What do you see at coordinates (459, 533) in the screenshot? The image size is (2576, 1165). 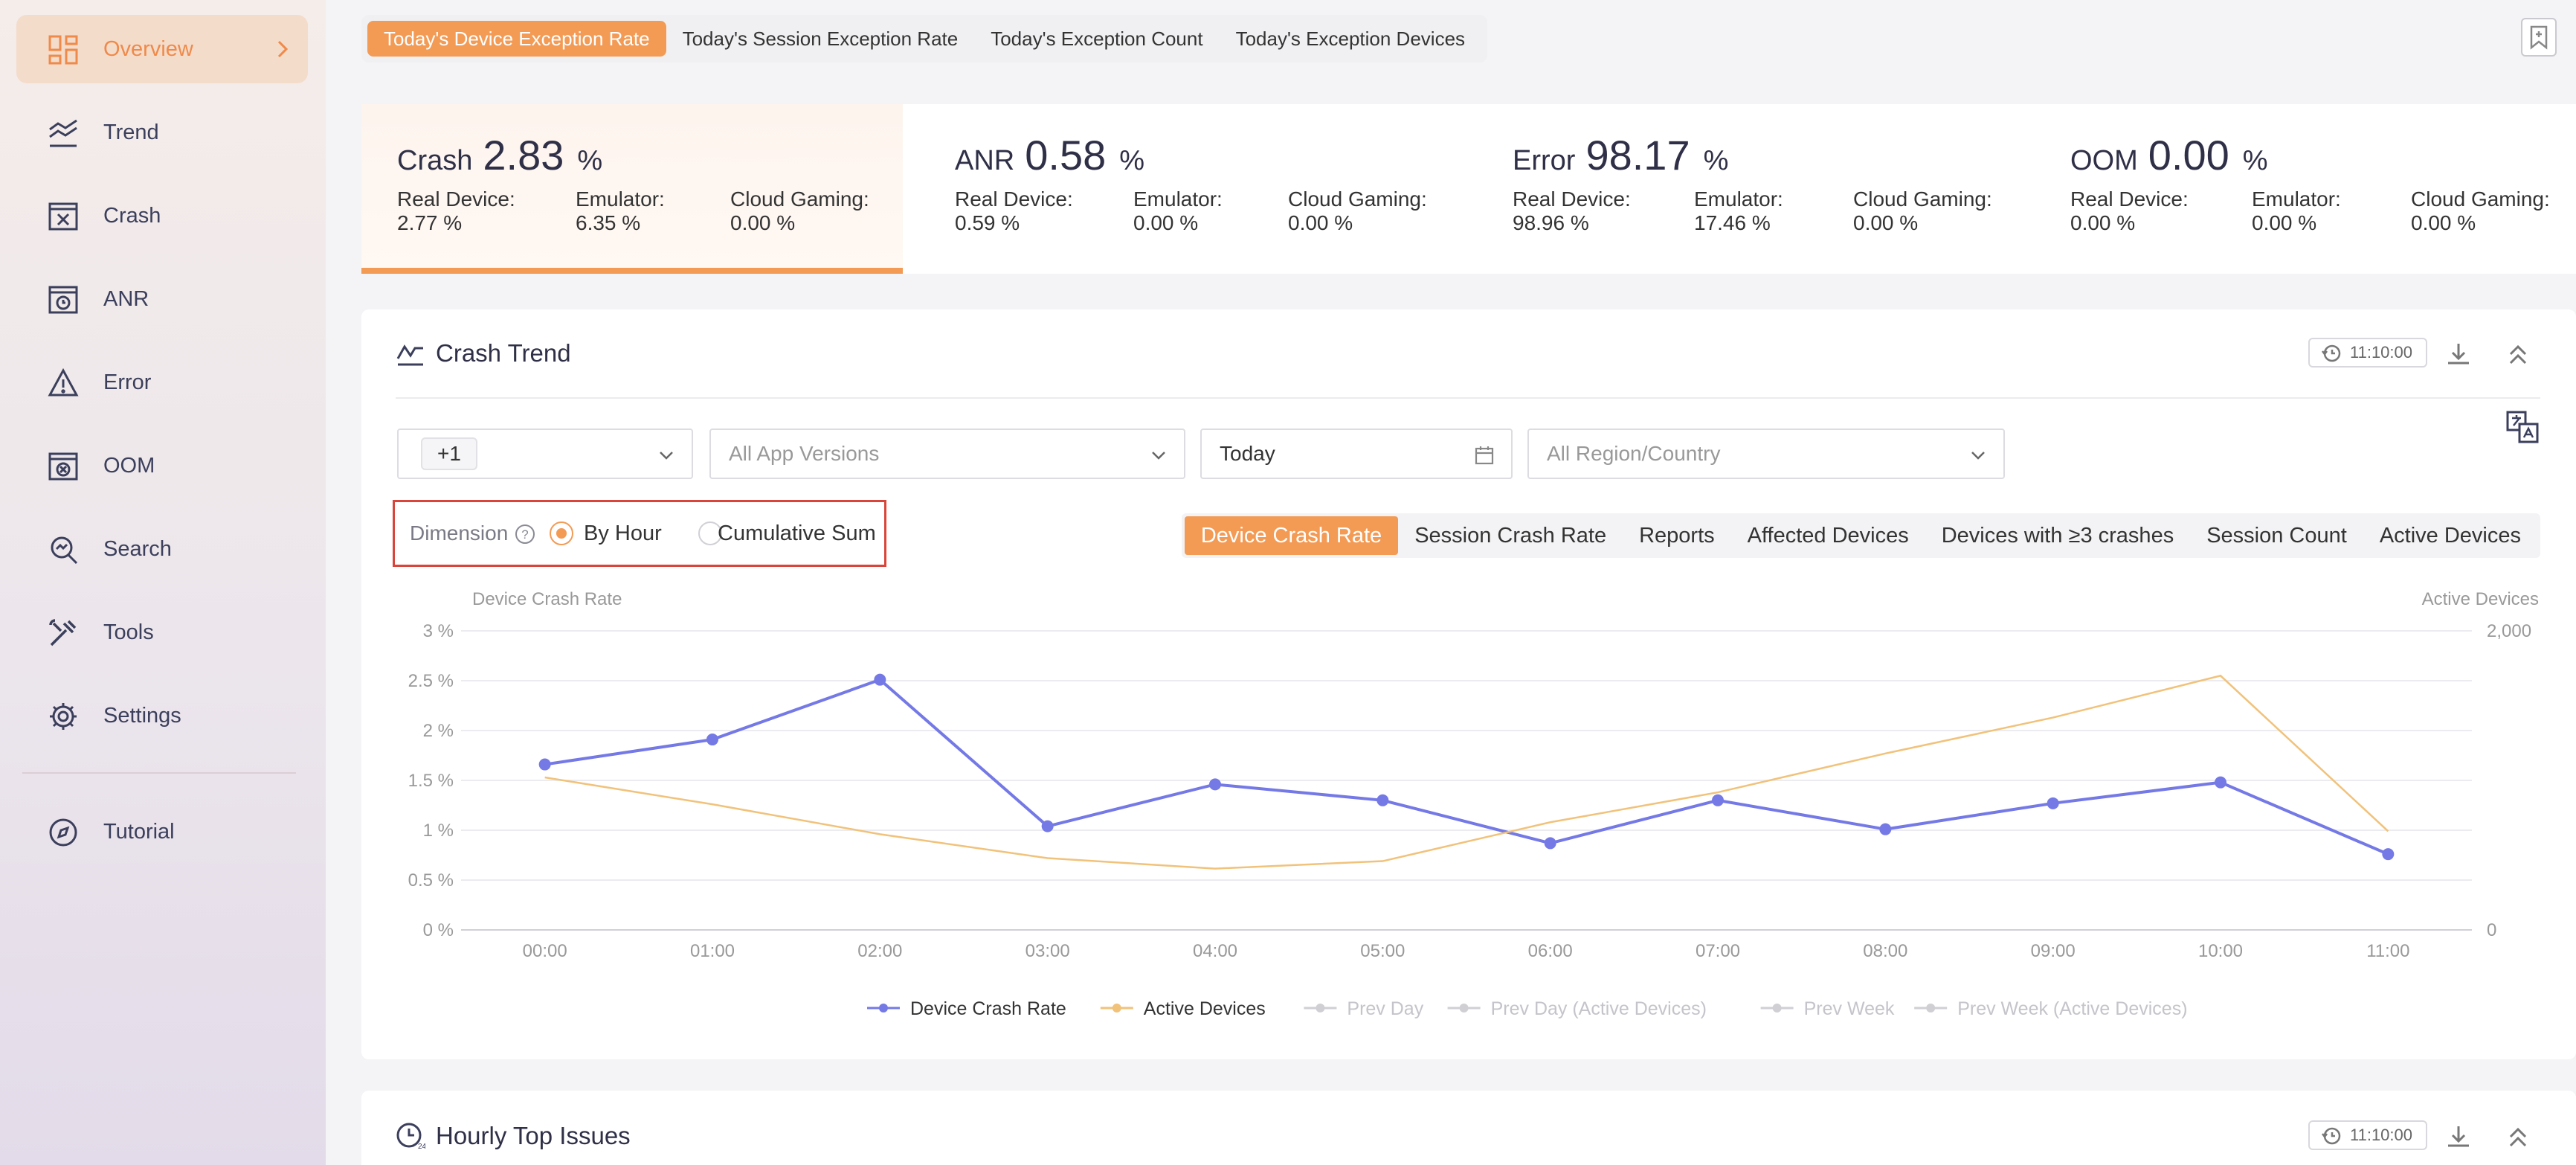 I see `dimension-label: Dimension` at bounding box center [459, 533].